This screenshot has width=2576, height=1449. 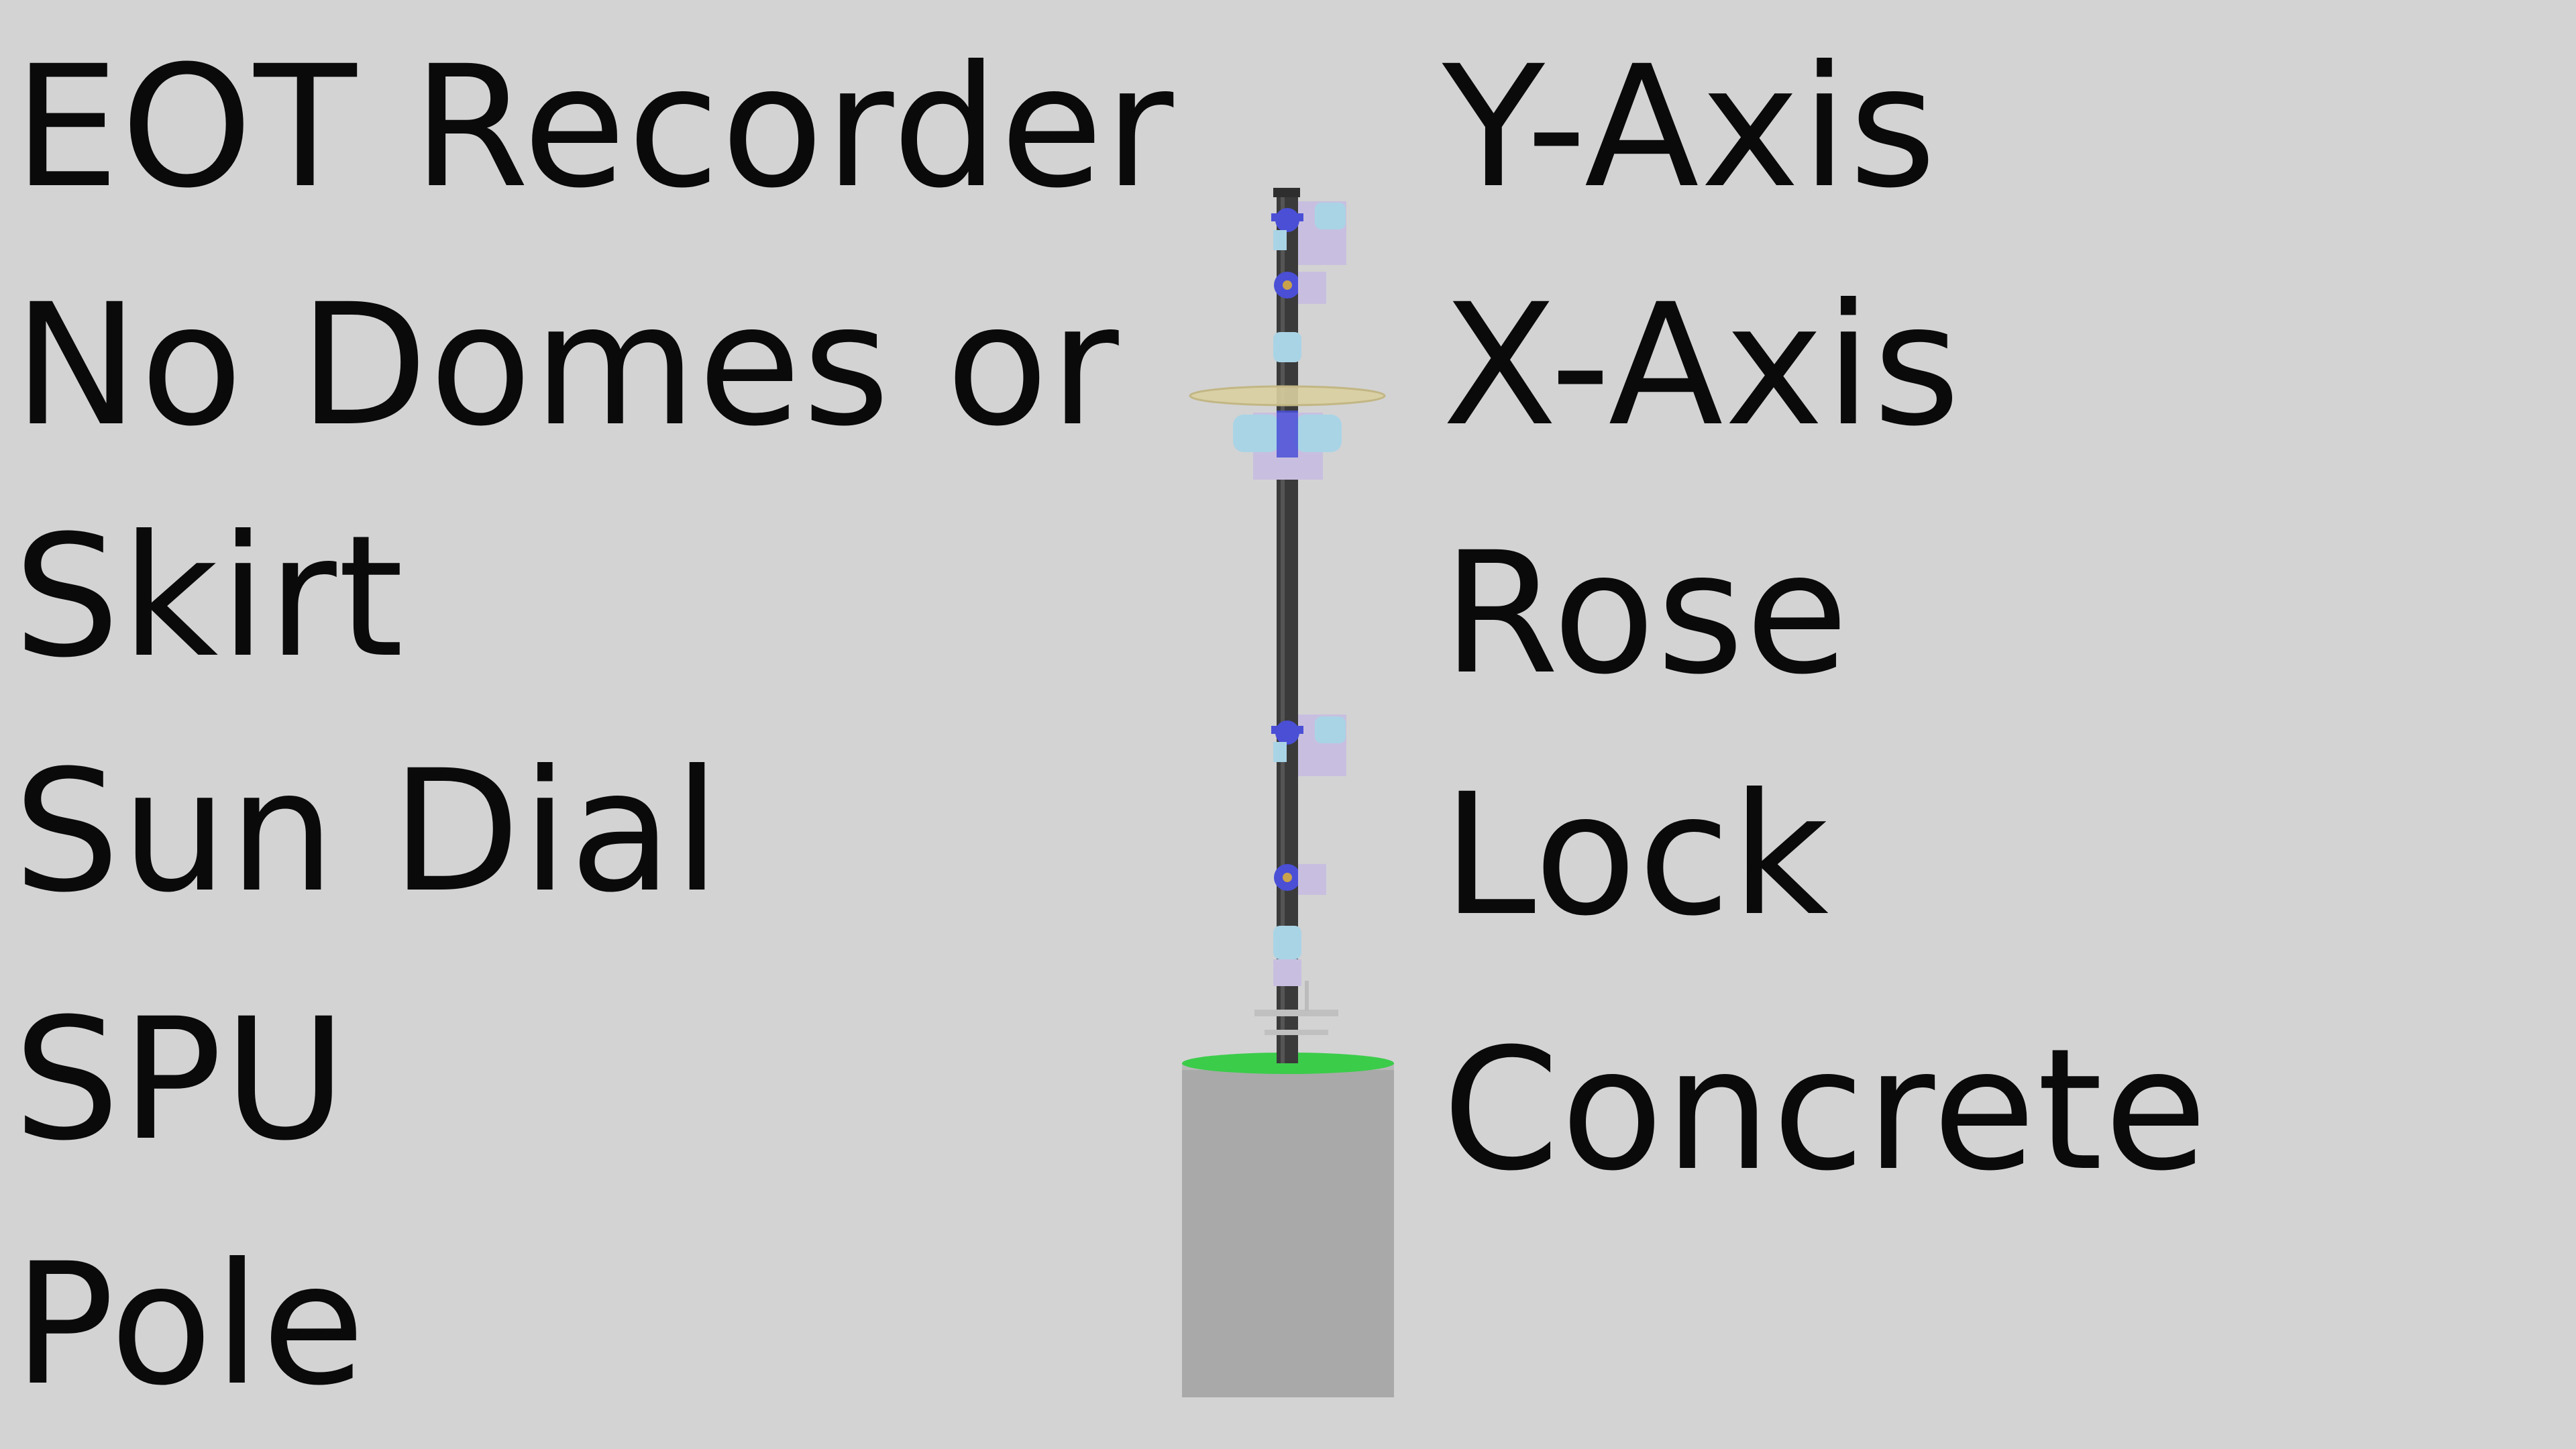 I want to click on label-spu: SPU, so click(x=180, y=1079).